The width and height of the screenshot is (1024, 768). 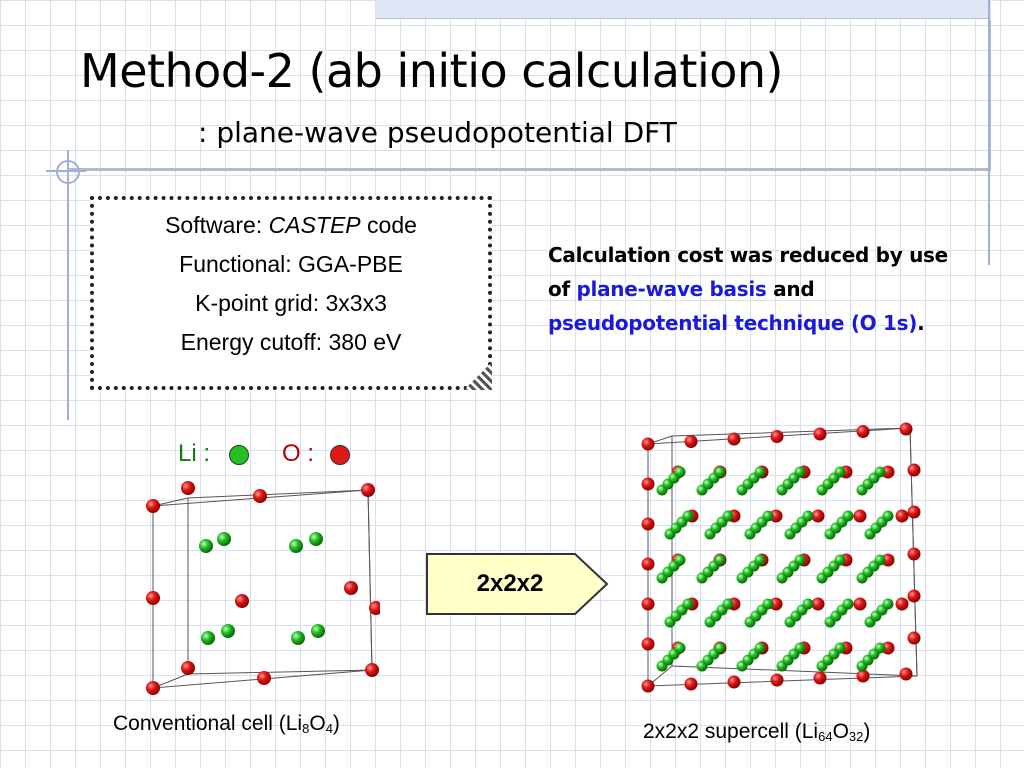 I want to click on caption-left-li-count: 8, so click(x=306, y=728).